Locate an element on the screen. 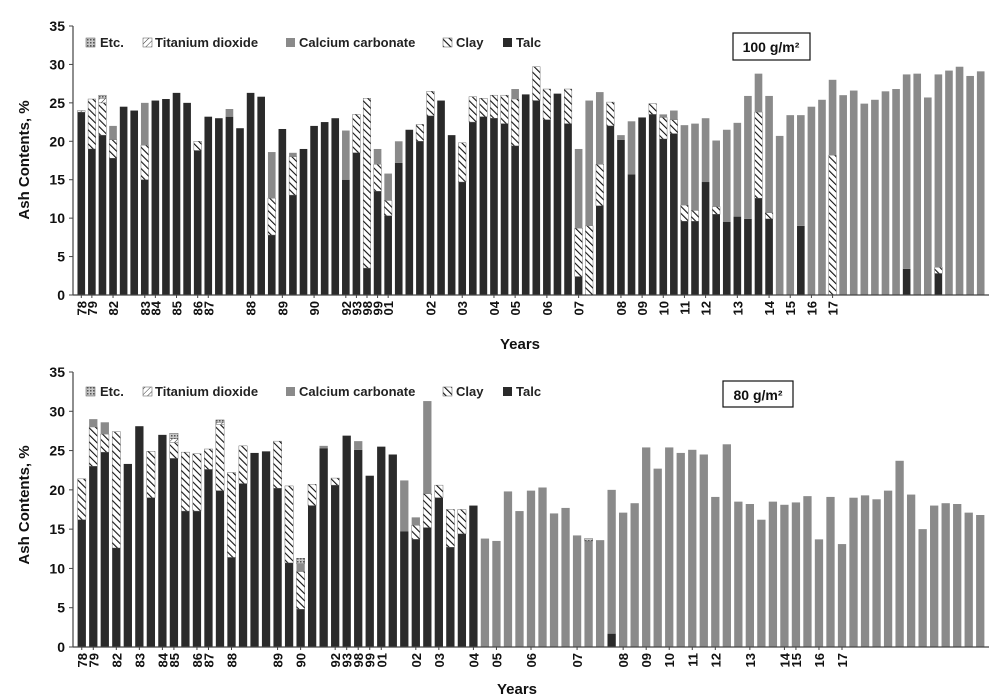 The height and width of the screenshot is (696, 1002). legend-label-talc: Talc is located at coordinates (528, 391).